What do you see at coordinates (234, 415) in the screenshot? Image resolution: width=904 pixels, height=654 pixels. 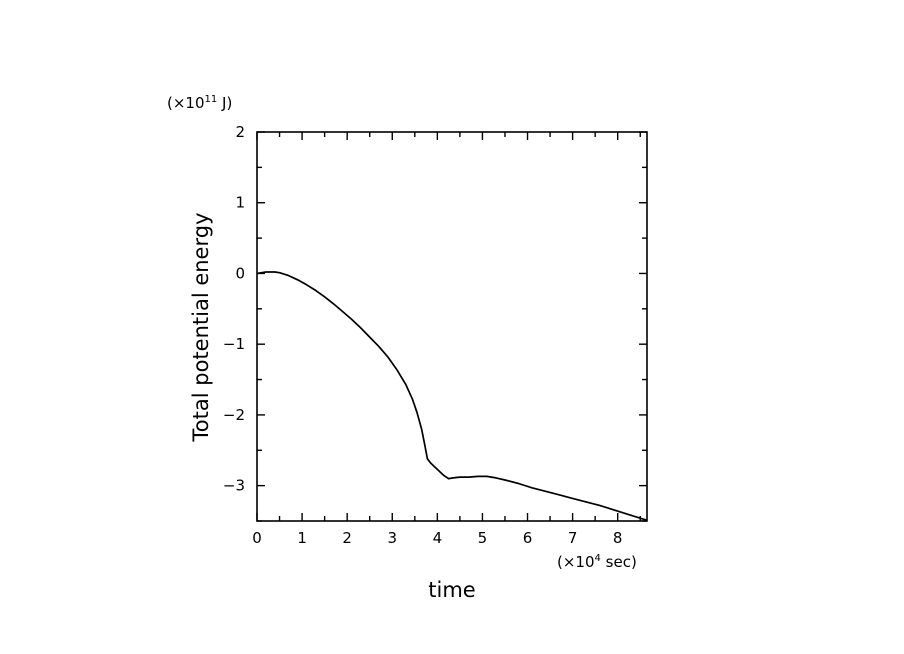 I see `y-tick-label: −2` at bounding box center [234, 415].